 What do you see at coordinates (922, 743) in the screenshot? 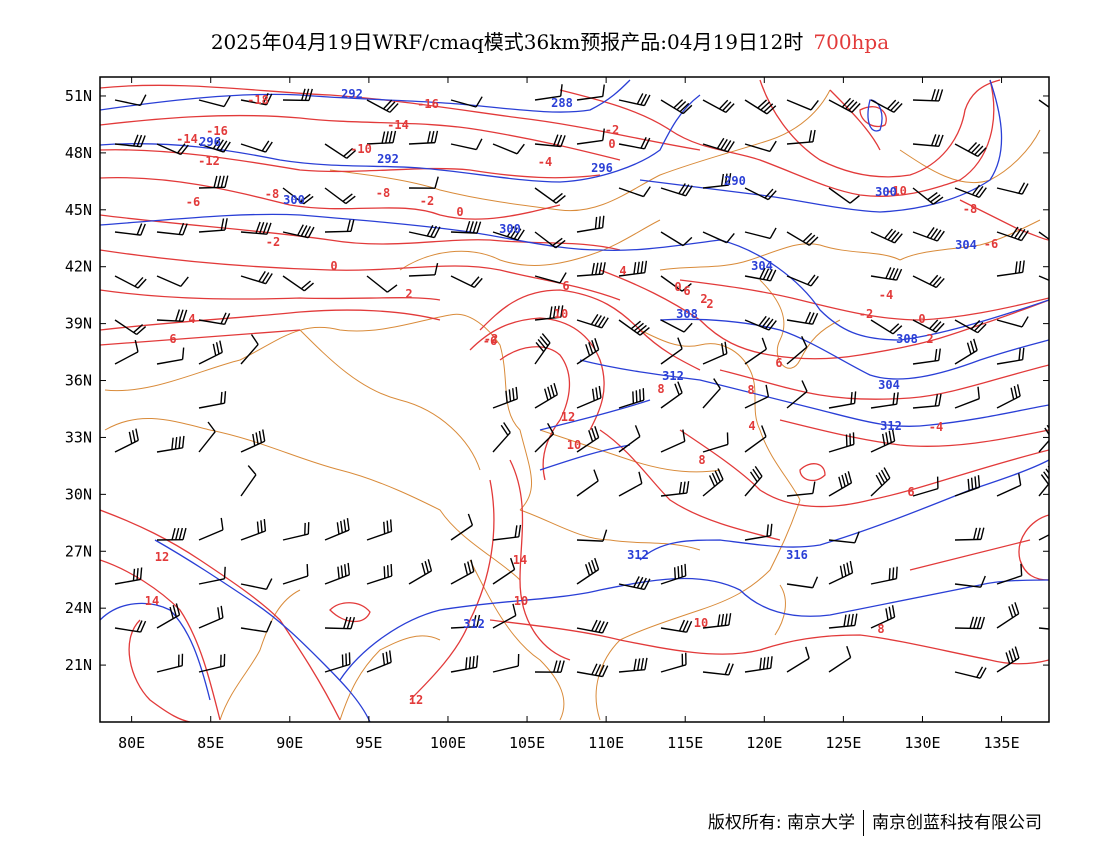
I see `lon-label: 130E` at bounding box center [922, 743].